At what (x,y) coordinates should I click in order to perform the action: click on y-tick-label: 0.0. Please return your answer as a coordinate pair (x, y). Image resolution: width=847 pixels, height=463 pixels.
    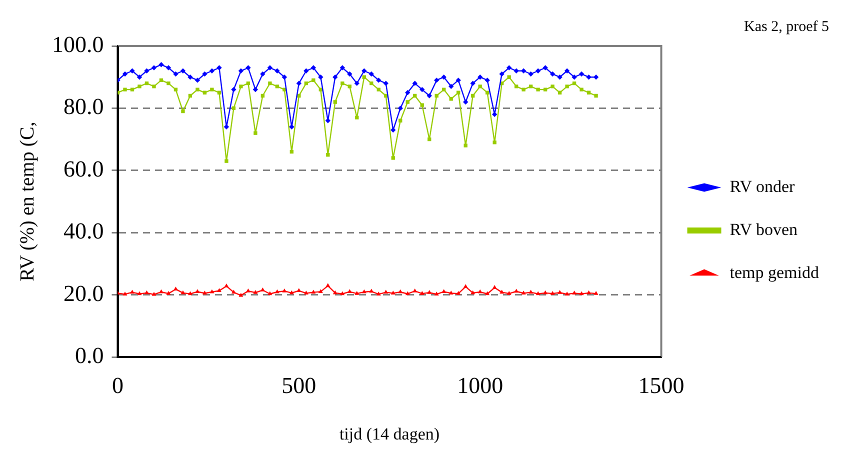
    Looking at the image, I should click on (89, 355).